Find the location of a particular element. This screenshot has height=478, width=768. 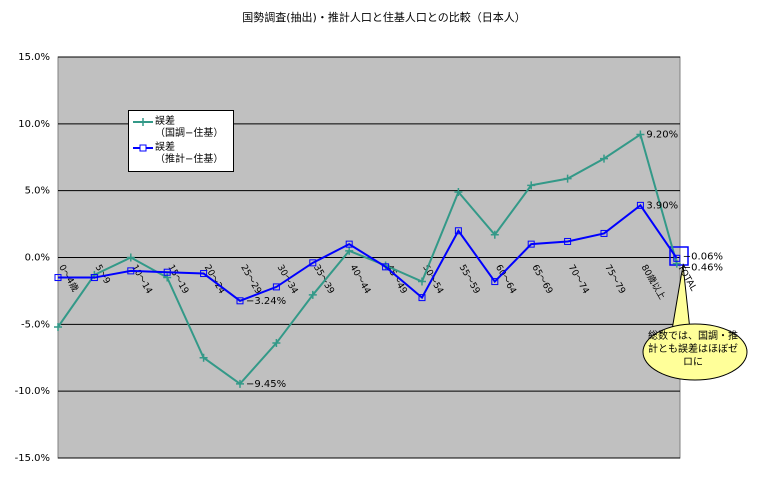

data-label: −0.46% is located at coordinates (703, 268).